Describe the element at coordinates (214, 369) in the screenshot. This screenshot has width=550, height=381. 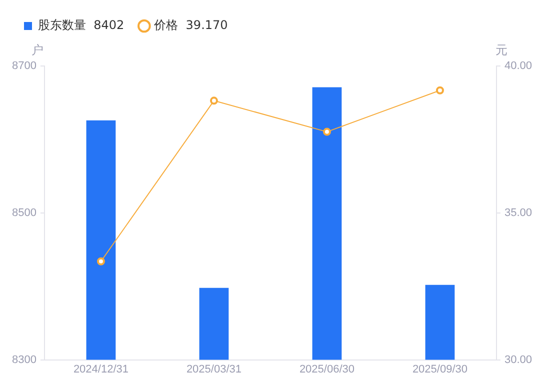
I see `x-tick-label: 2025/03/31` at that location.